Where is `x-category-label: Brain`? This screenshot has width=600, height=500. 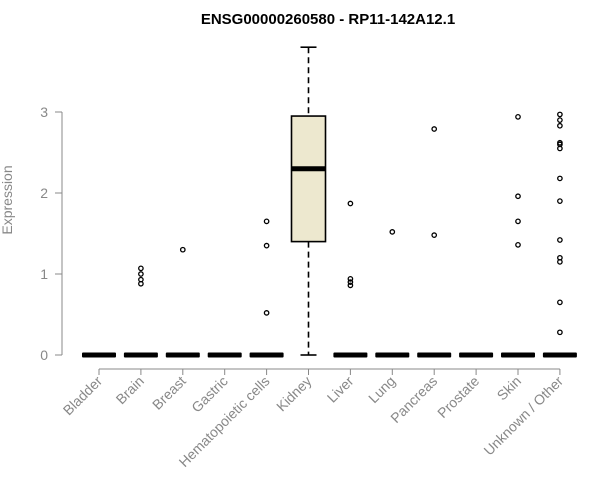
x-category-label: Brain is located at coordinates (130, 390).